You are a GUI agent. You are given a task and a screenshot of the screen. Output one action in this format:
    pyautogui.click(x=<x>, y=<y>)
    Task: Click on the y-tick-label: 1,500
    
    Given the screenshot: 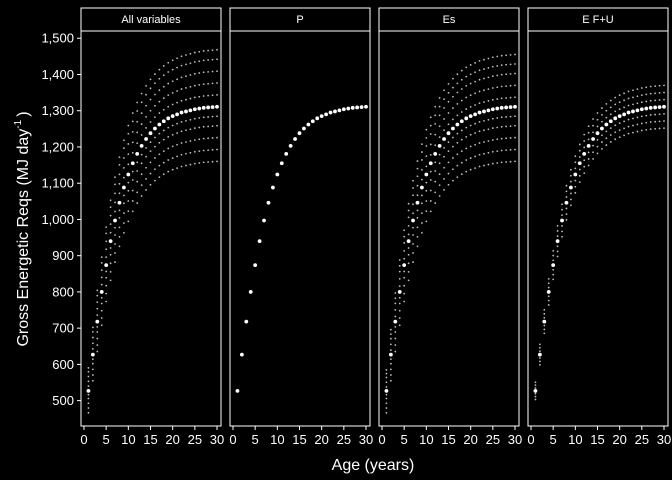 What is the action you would take?
    pyautogui.click(x=57, y=38)
    